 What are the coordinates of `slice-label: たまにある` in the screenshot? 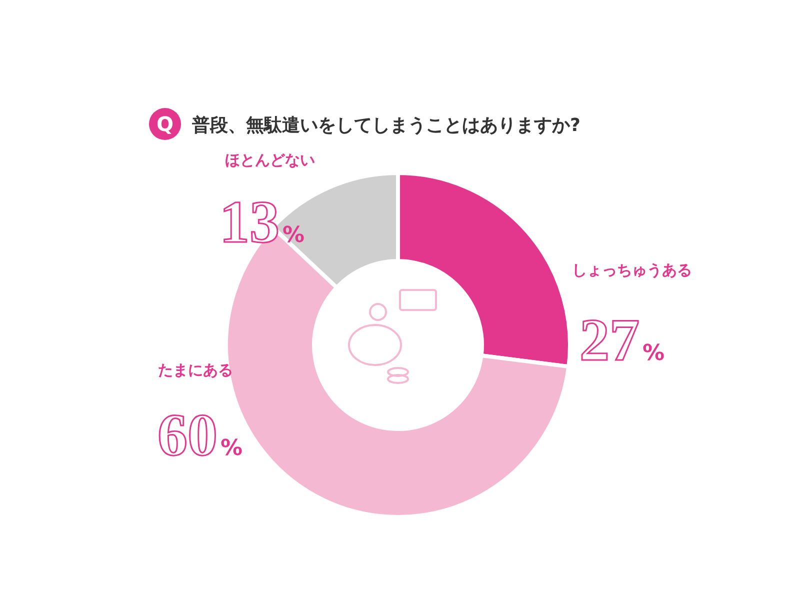 It's located at (195, 370).